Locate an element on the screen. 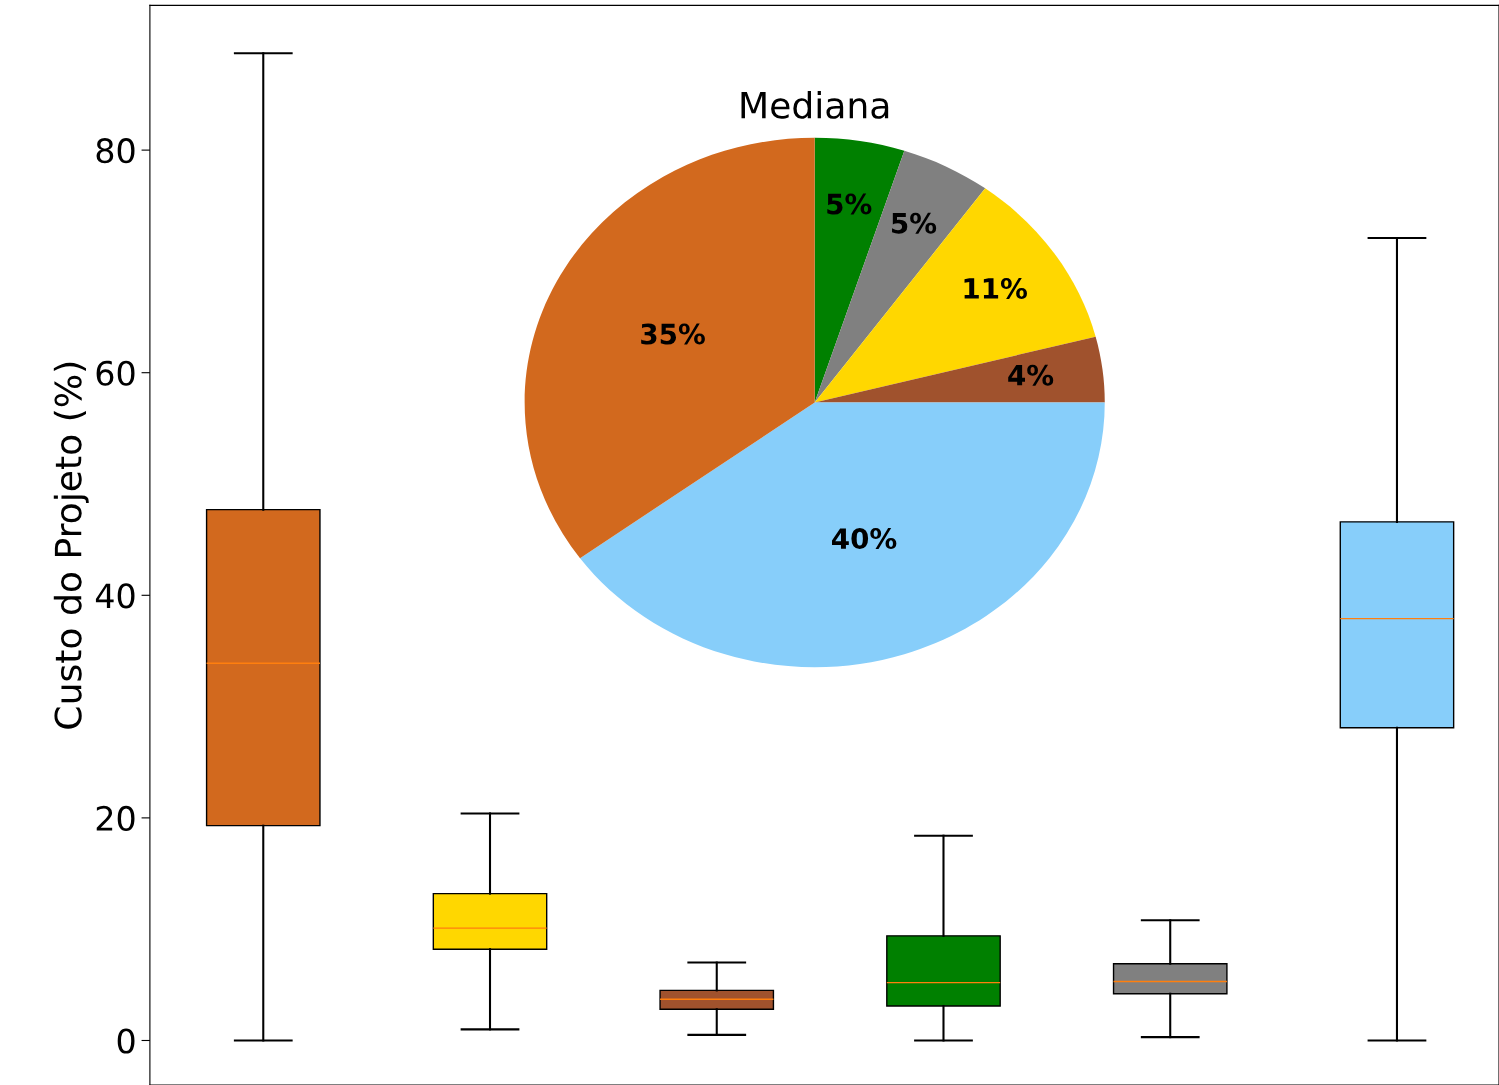  data-label: 11% is located at coordinates (995, 288).